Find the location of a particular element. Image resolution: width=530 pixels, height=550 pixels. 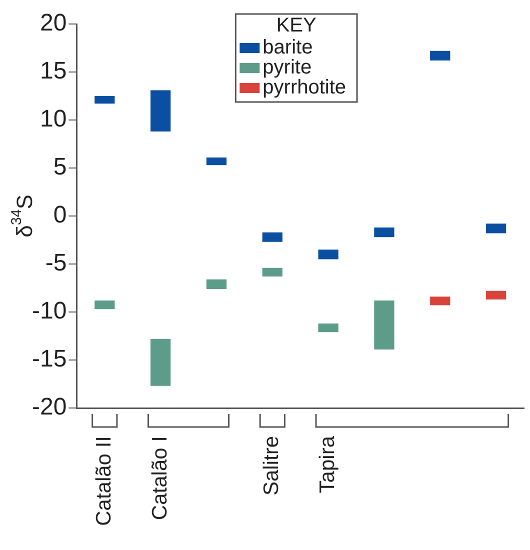

y-tick-label: -15 is located at coordinates (49, 359).